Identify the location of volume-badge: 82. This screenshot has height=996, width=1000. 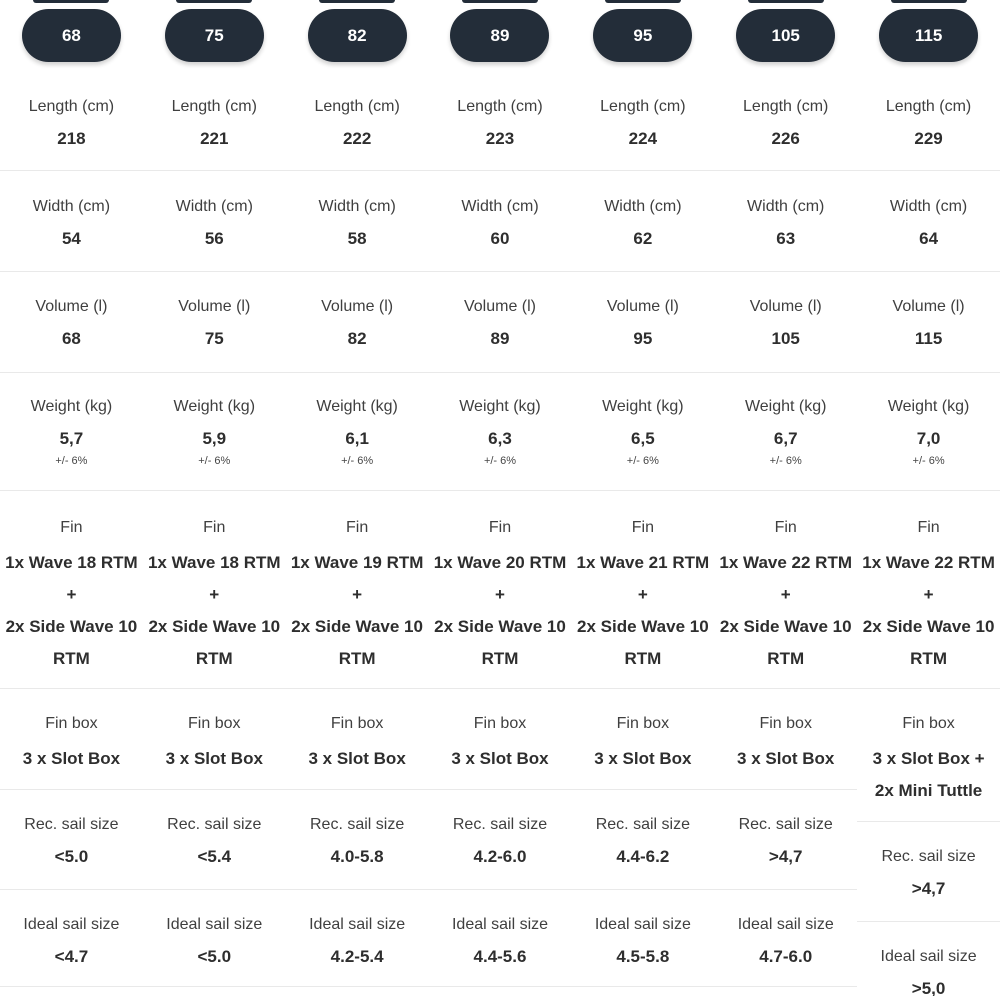
(357, 35).